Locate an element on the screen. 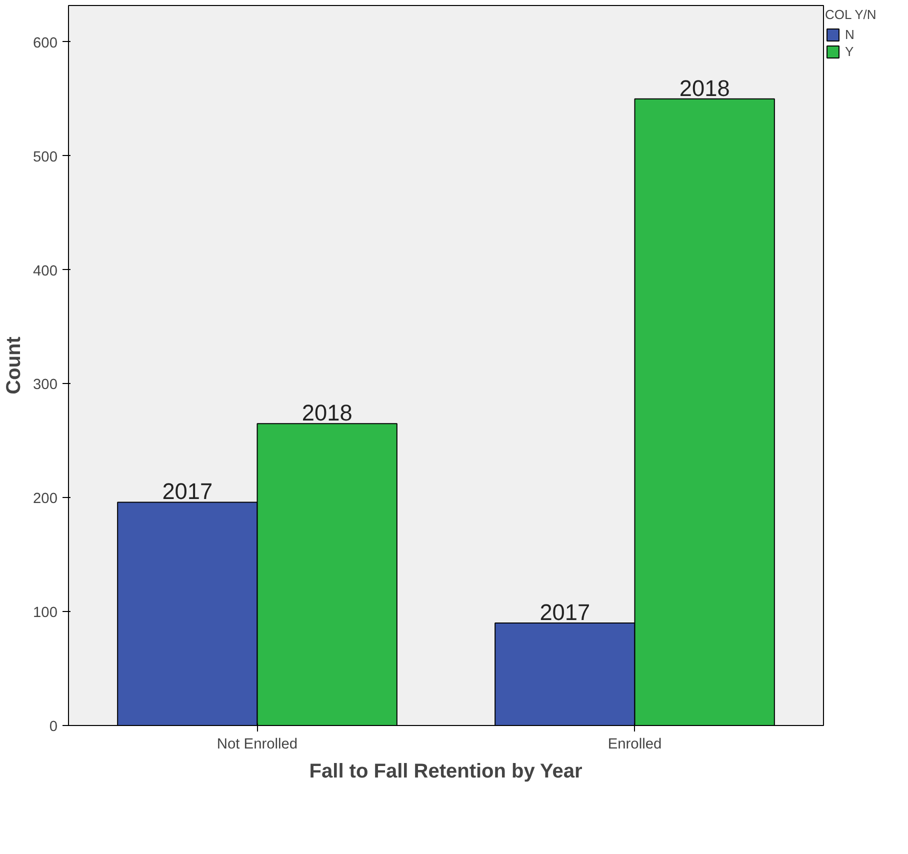  y-tick-label: 0 is located at coordinates (53, 727).